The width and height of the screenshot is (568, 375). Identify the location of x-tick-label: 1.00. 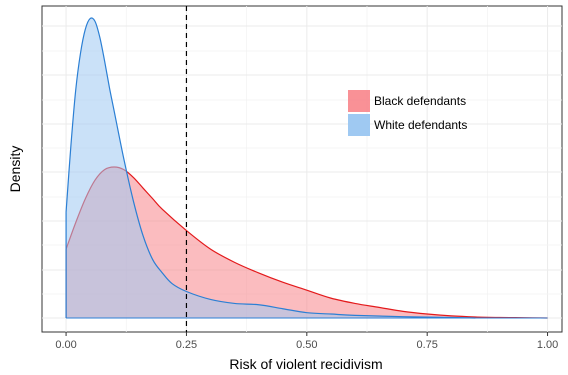
(547, 345).